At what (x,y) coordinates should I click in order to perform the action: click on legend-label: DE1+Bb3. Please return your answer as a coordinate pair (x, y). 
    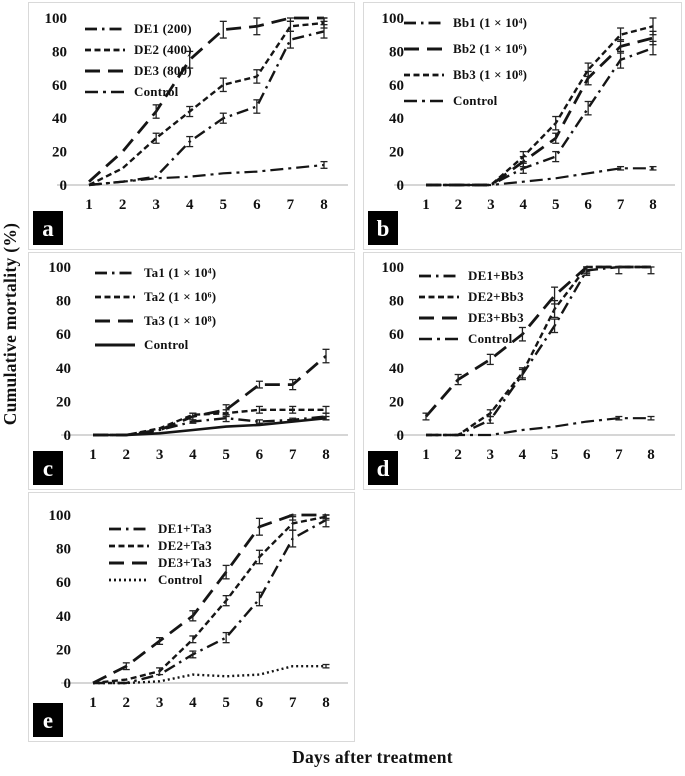
    Looking at the image, I should click on (496, 275).